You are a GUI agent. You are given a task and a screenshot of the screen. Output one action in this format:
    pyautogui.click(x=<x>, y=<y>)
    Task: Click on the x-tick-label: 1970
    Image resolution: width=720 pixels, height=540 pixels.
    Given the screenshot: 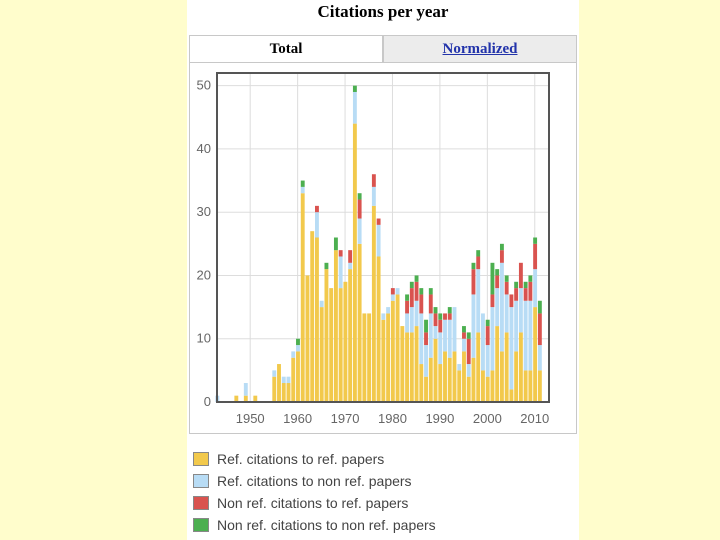 What is the action you would take?
    pyautogui.click(x=345, y=418)
    